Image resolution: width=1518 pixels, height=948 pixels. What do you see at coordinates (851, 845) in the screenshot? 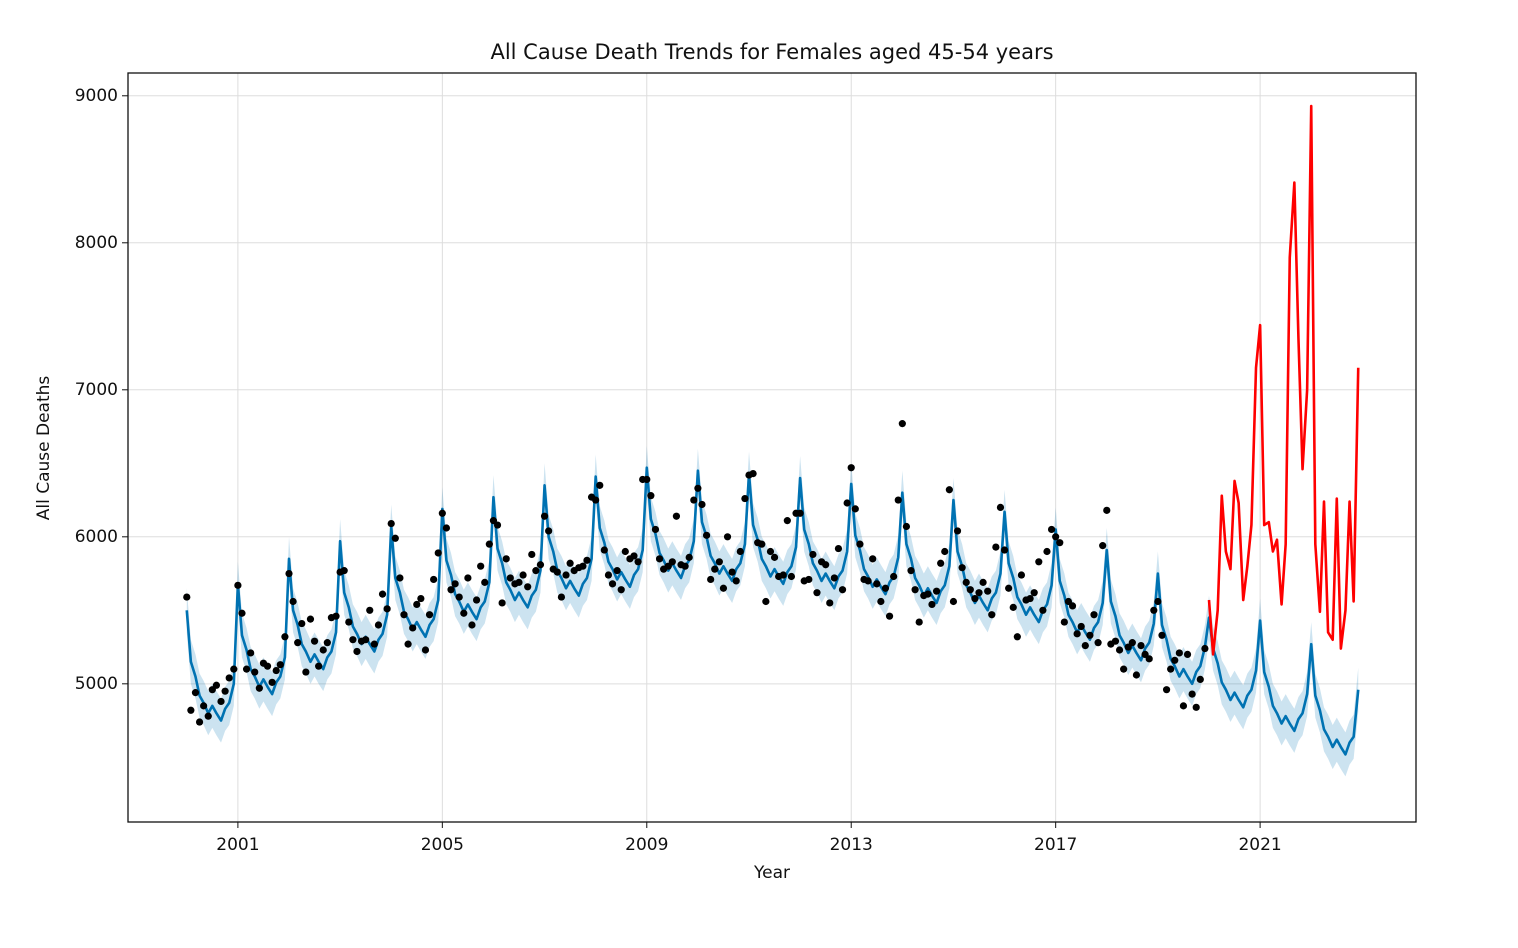
I see `x-tick-label: 2013` at bounding box center [851, 845].